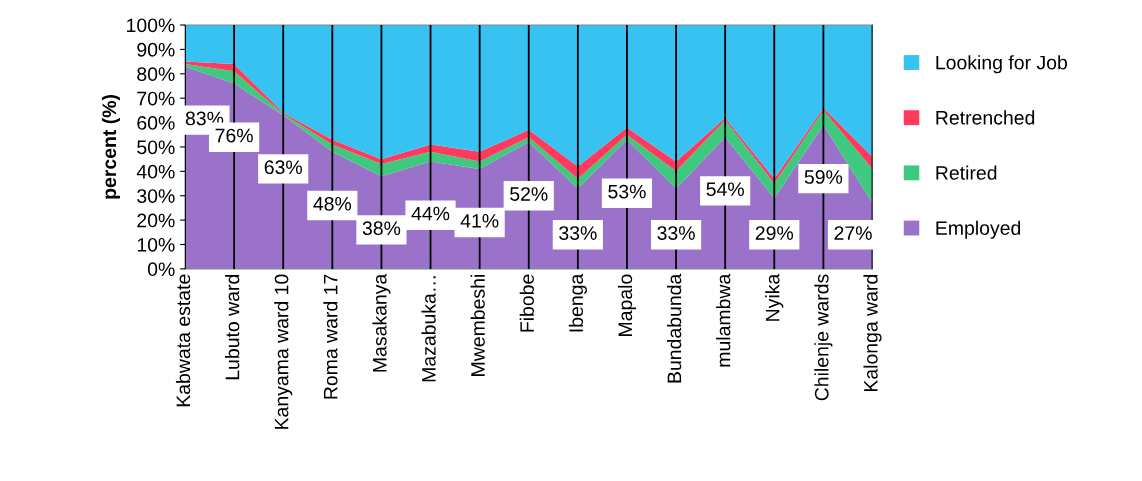  I want to click on y-tick-label: 80%, so click(156, 74).